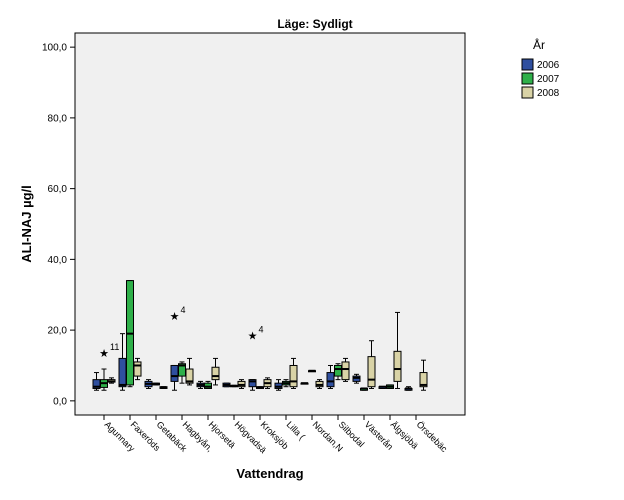 The image size is (624, 500). Describe the element at coordinates (58, 331) in the screenshot. I see `y-tick-label: 20,0` at that location.